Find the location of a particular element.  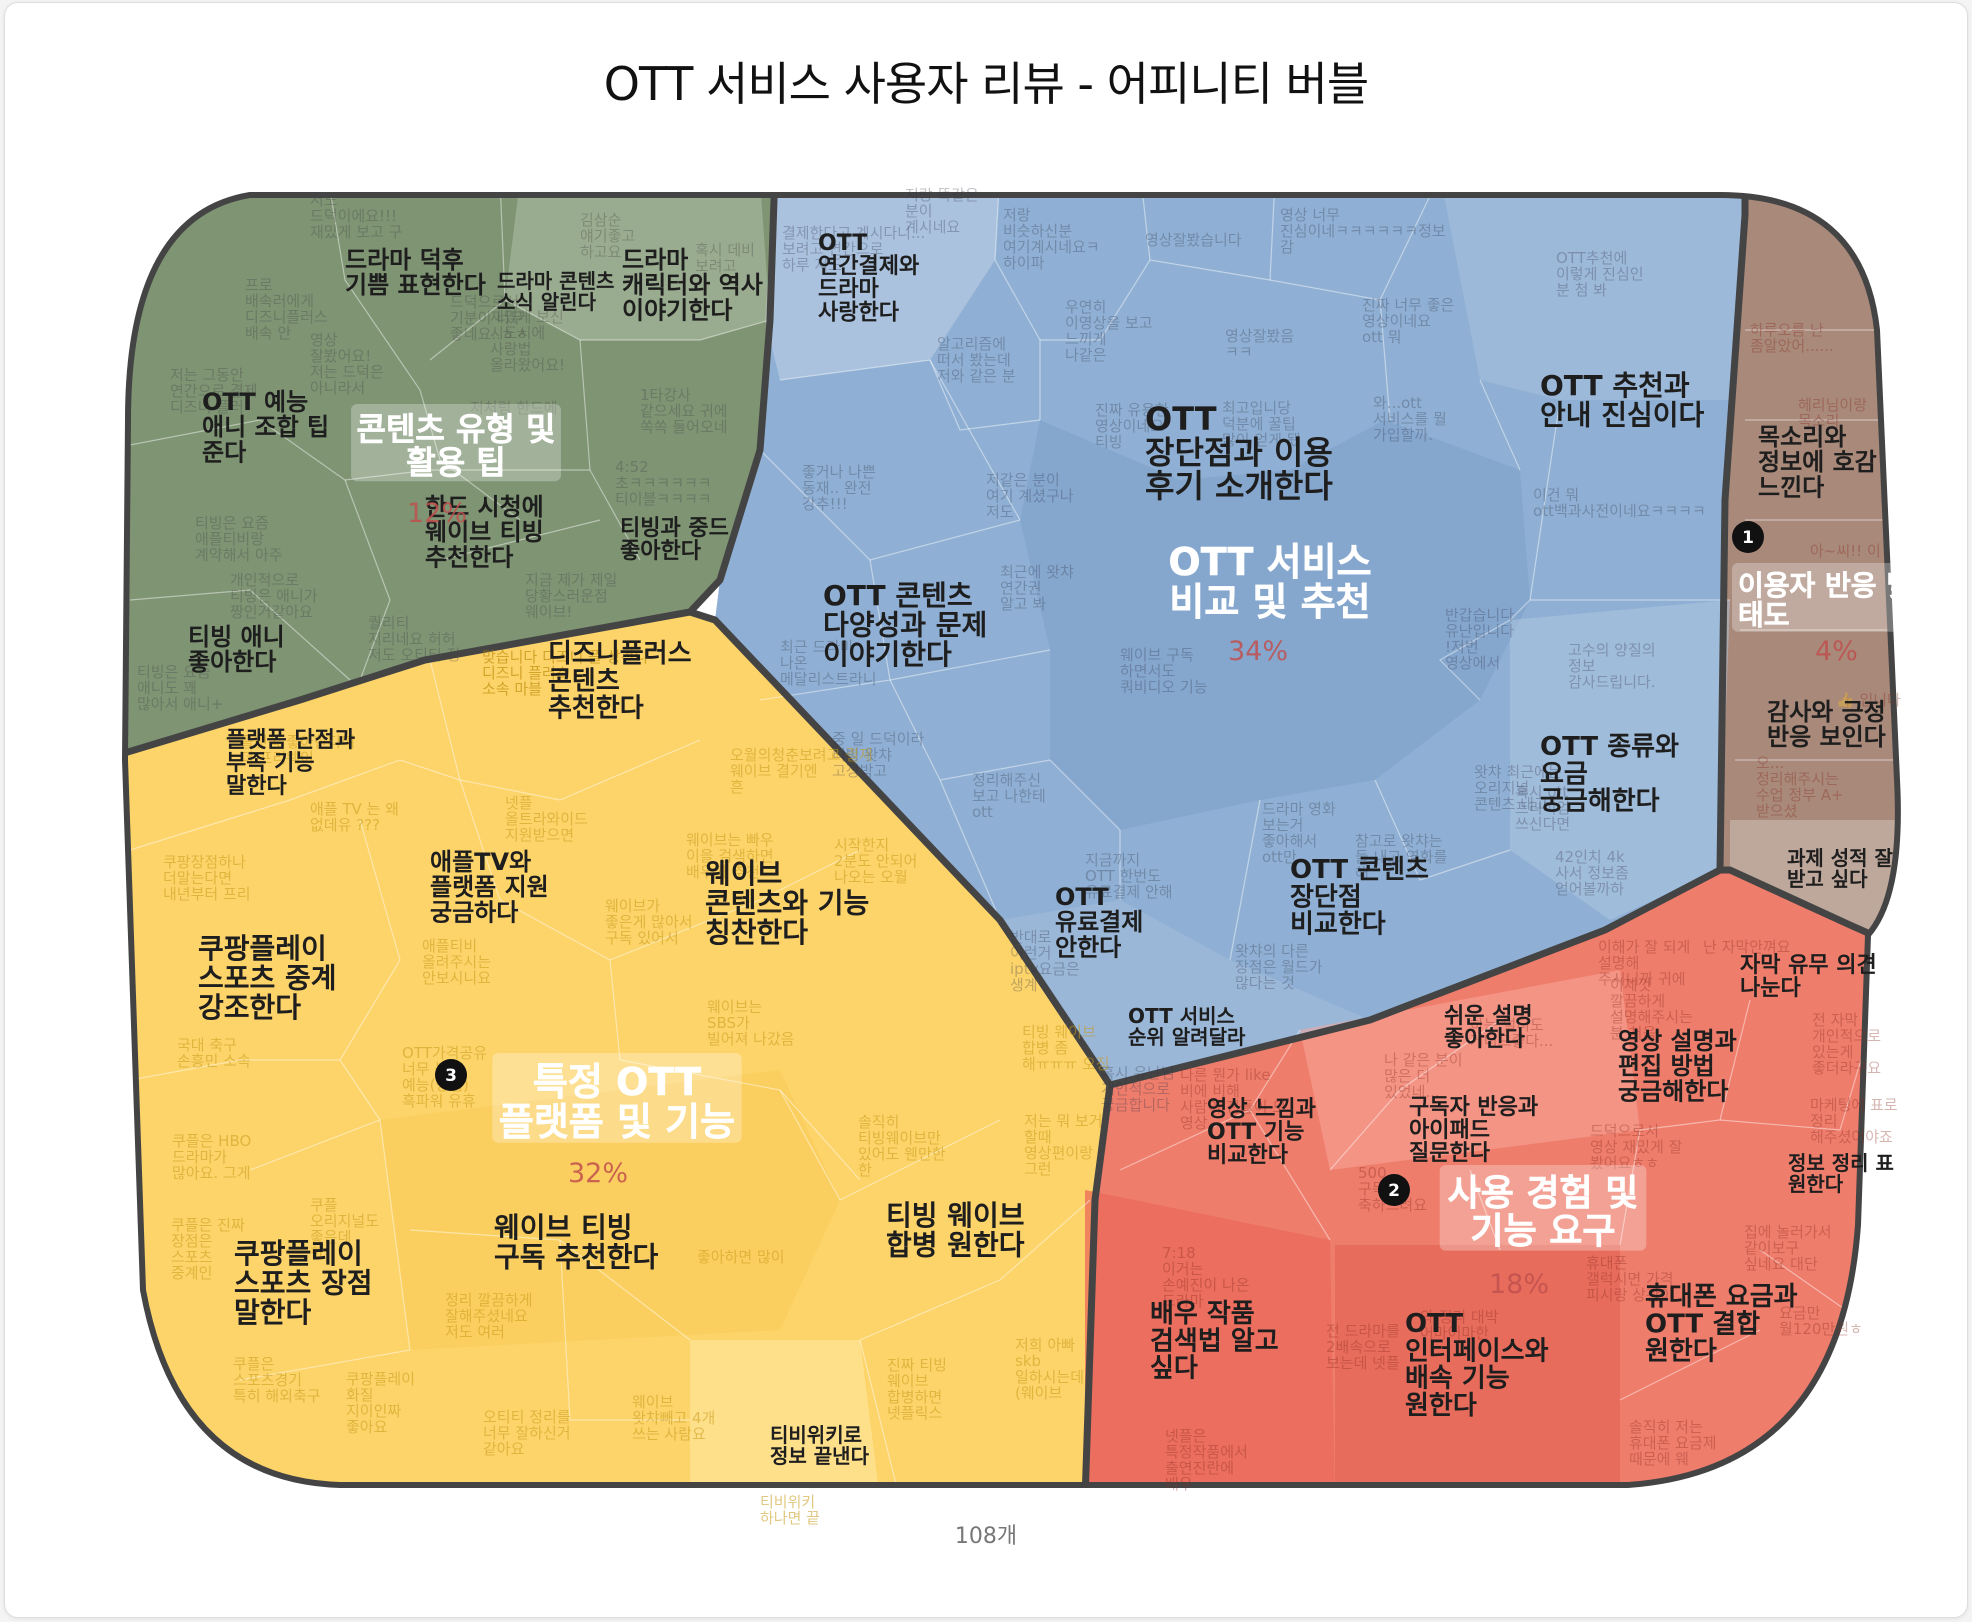

snippet-text: 쿠플은 진짜 장점은 스포츠 중계인 is located at coordinates (208, 1249).